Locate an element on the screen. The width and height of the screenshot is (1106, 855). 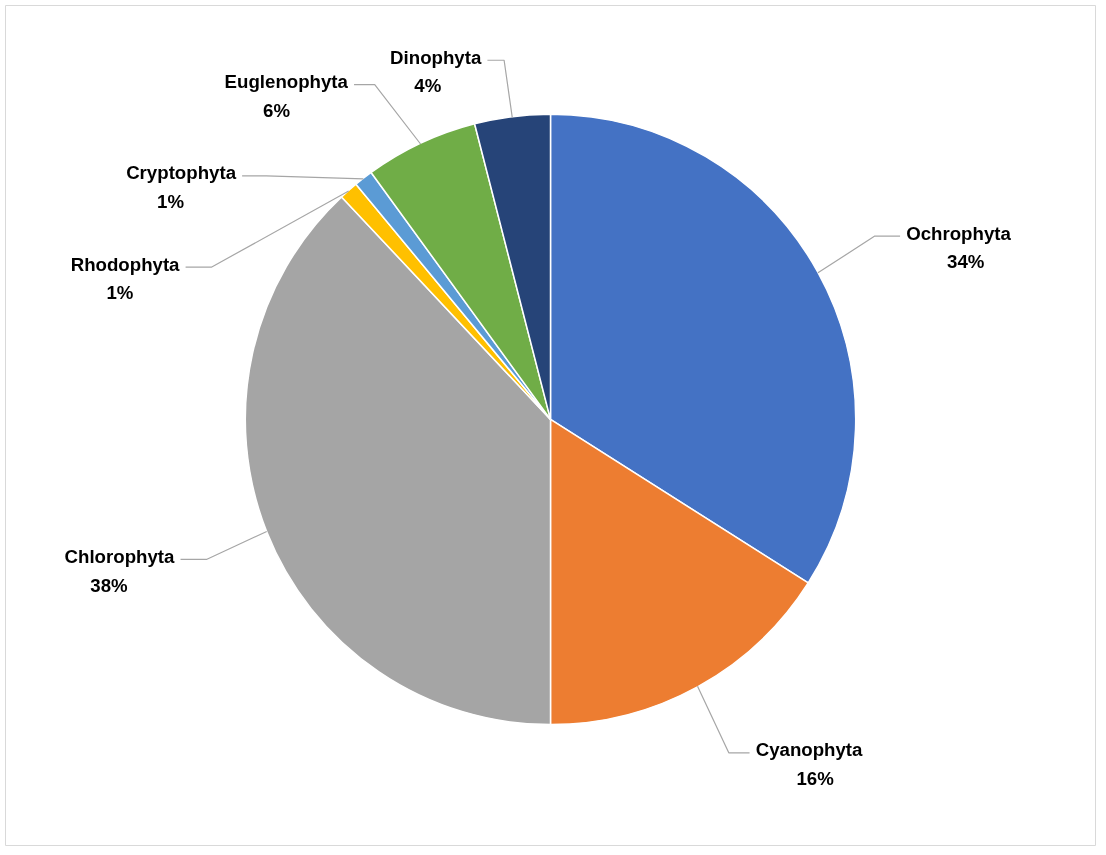
slice-label: Dinophyta is located at coordinates (436, 57).